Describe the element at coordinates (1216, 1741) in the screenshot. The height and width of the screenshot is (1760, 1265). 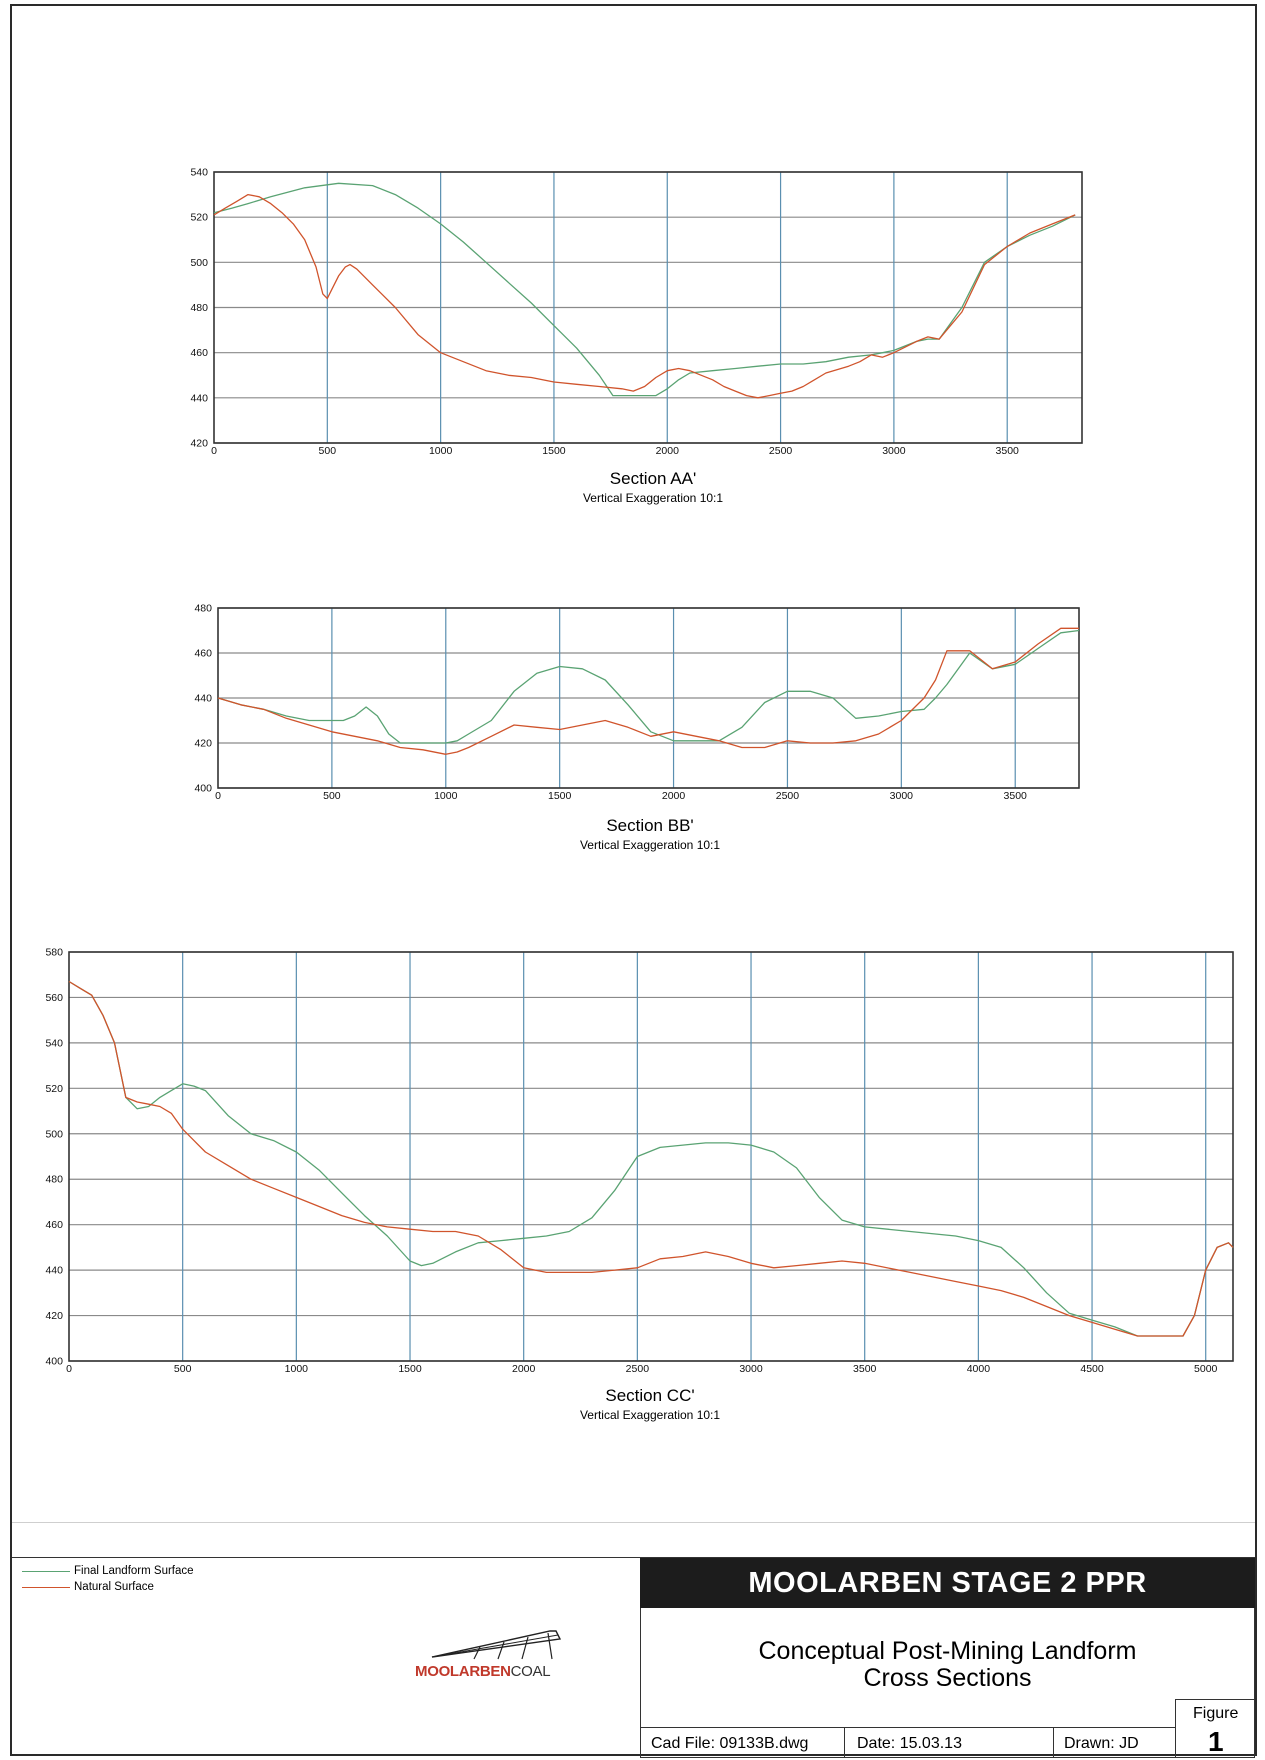
I see `figure-number: 1` at that location.